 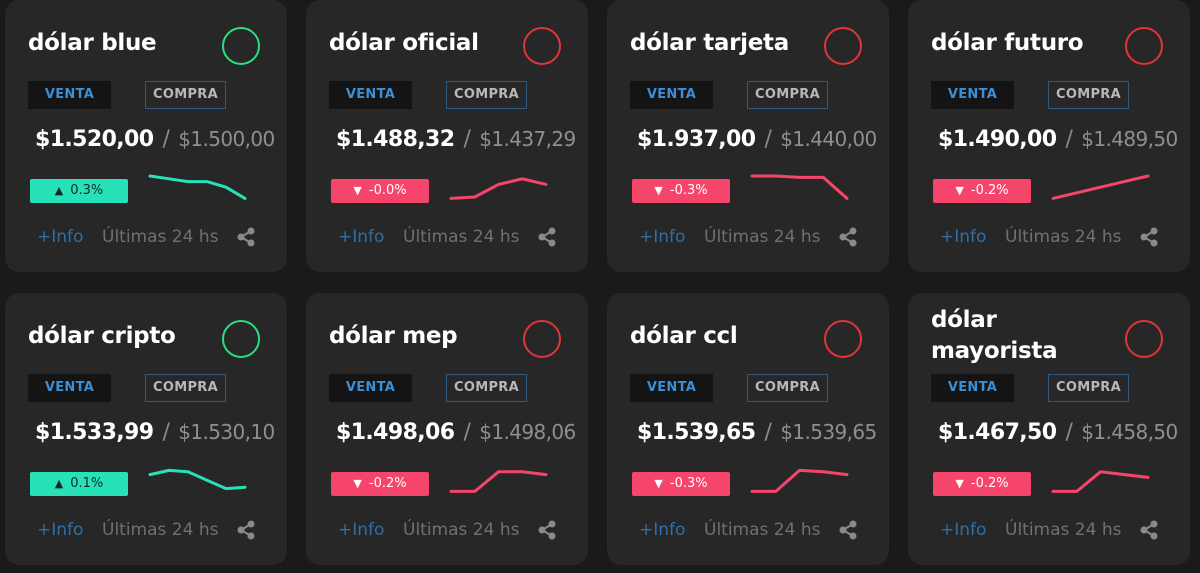 What do you see at coordinates (527, 432) in the screenshot?
I see `buy-price: $1.498,06` at bounding box center [527, 432].